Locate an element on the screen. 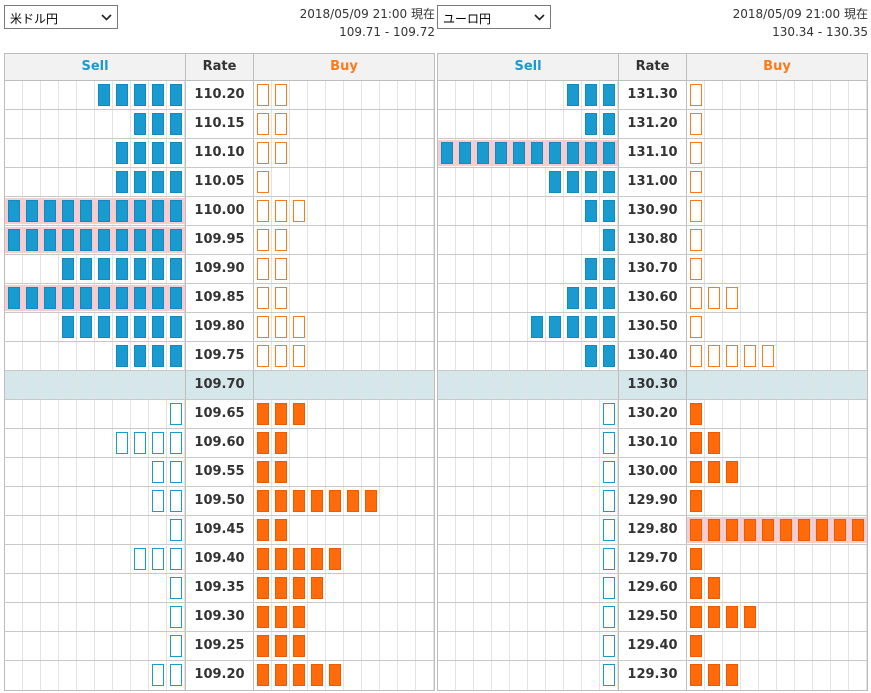  table-row: 110.15 is located at coordinates (219, 124).